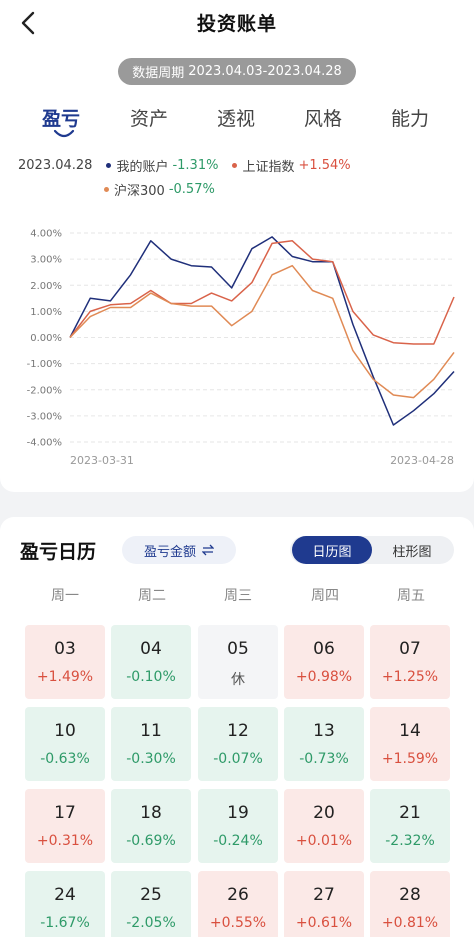 This screenshot has width=474, height=937. I want to click on y-tick-label: 0.00%, so click(46, 338).